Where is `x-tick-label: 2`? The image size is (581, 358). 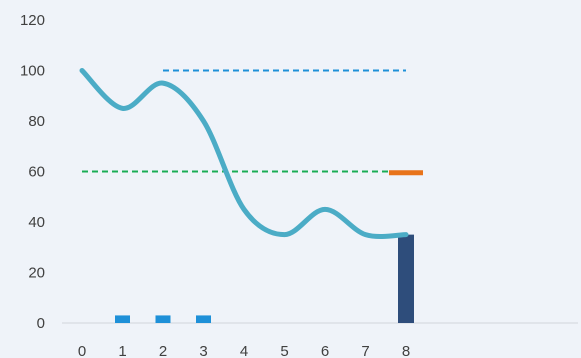 x-tick-label: 2 is located at coordinates (163, 350).